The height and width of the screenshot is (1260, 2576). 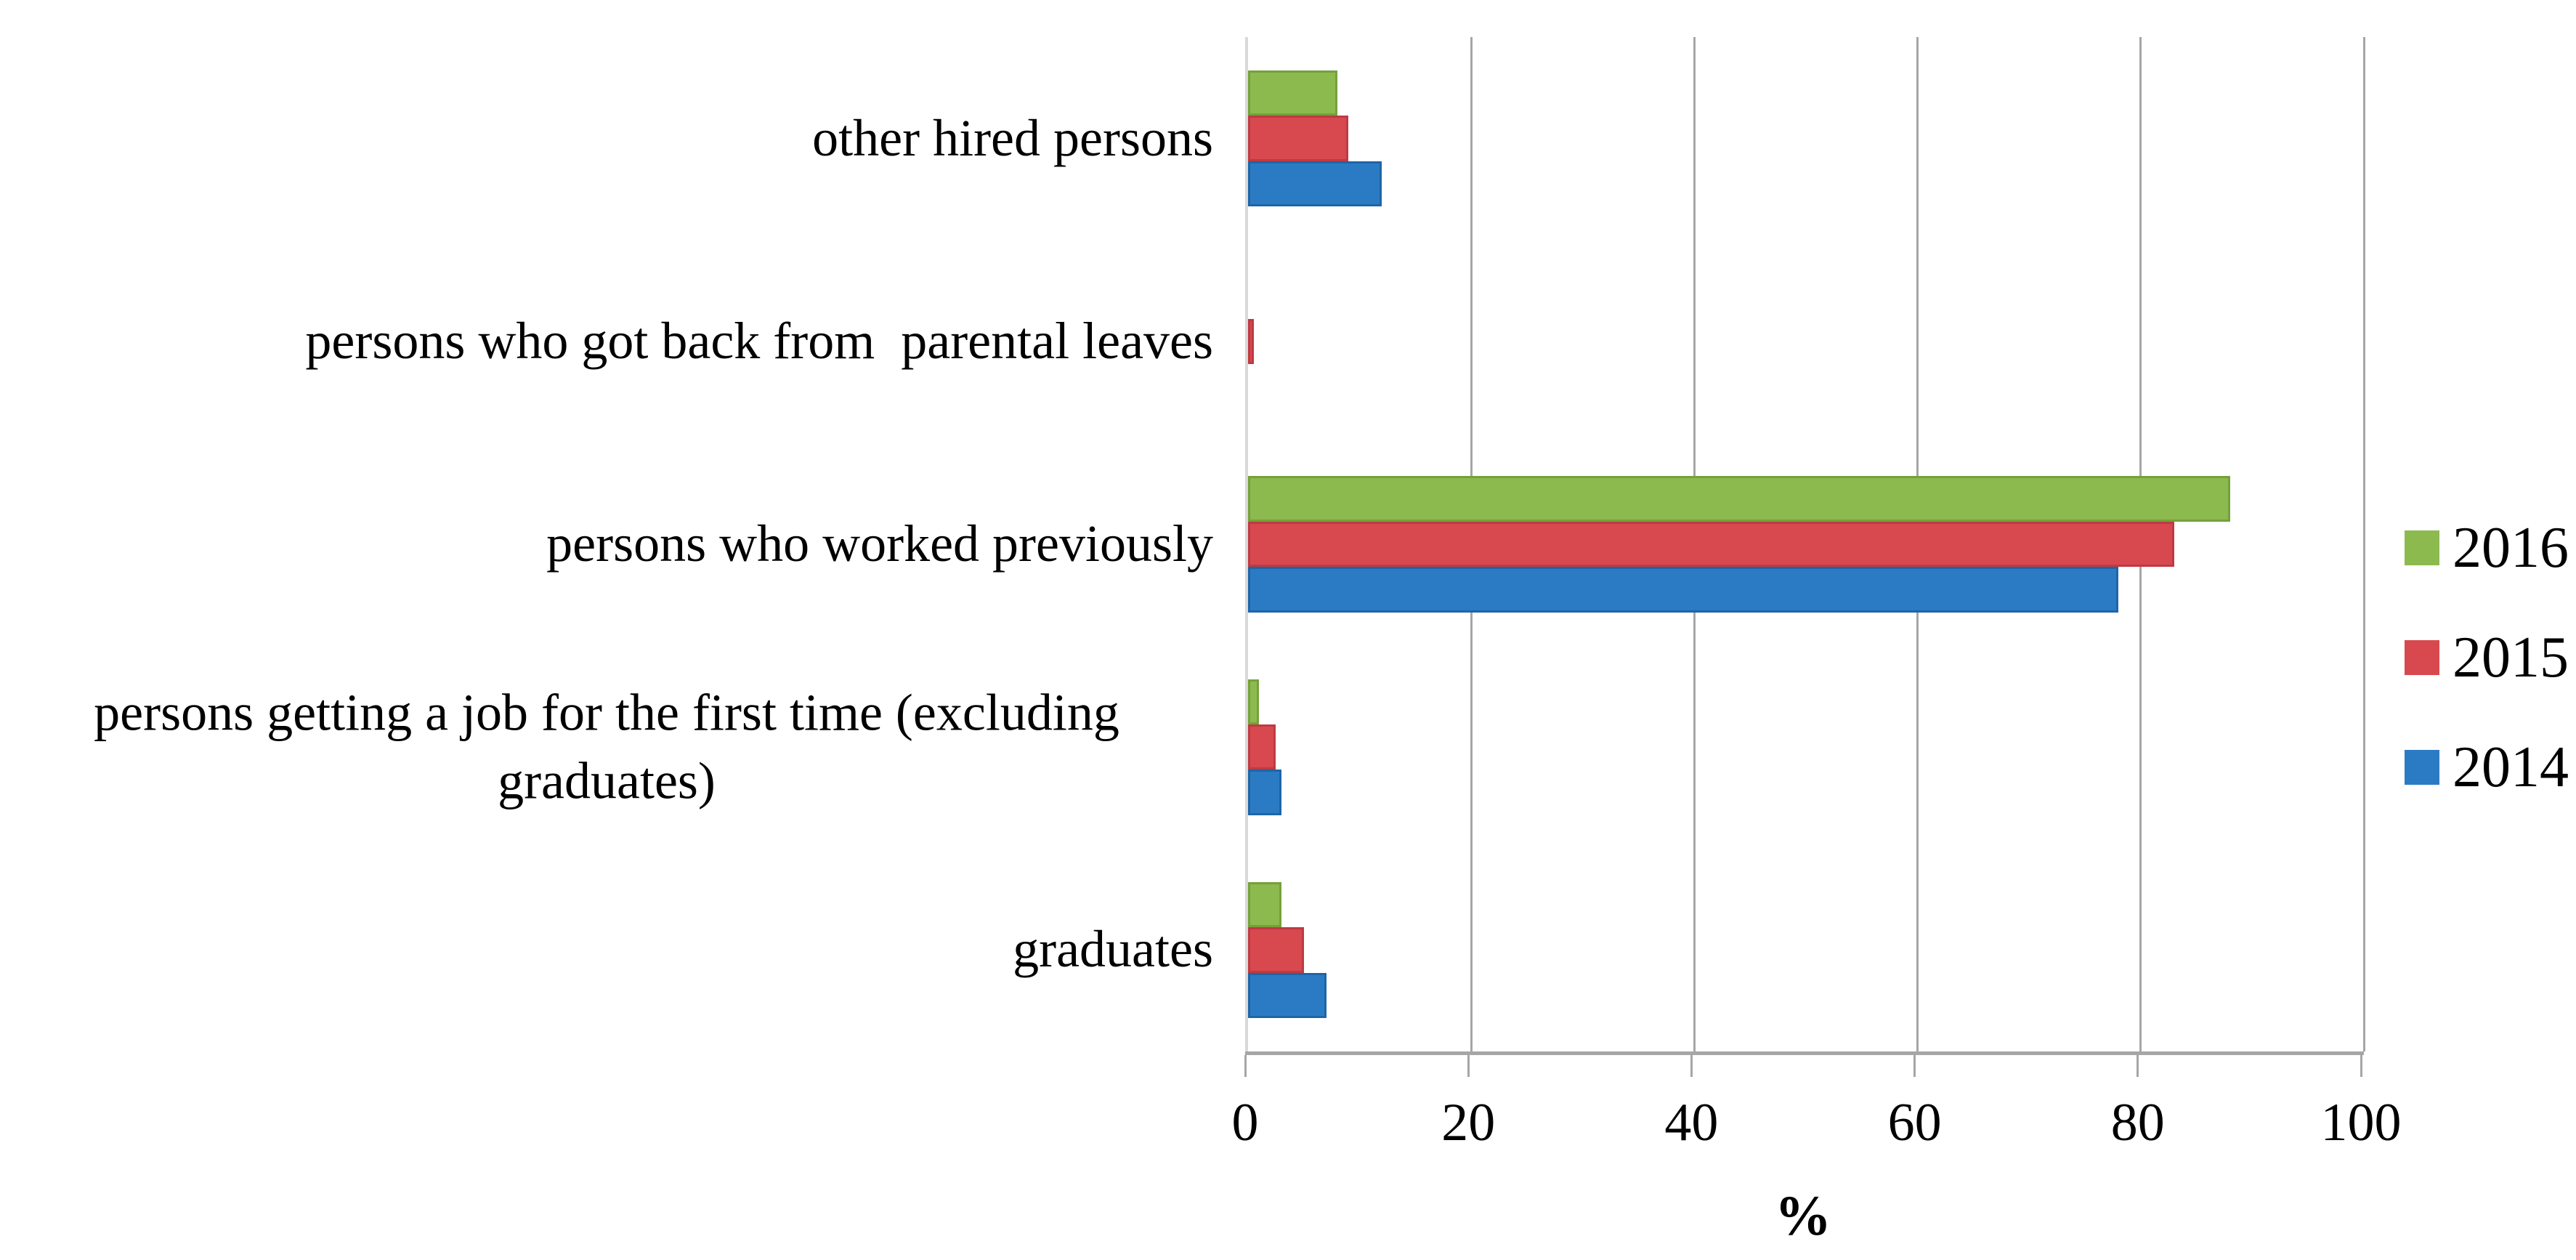 What do you see at coordinates (2422, 767) in the screenshot?
I see `legend-swatch-2014` at bounding box center [2422, 767].